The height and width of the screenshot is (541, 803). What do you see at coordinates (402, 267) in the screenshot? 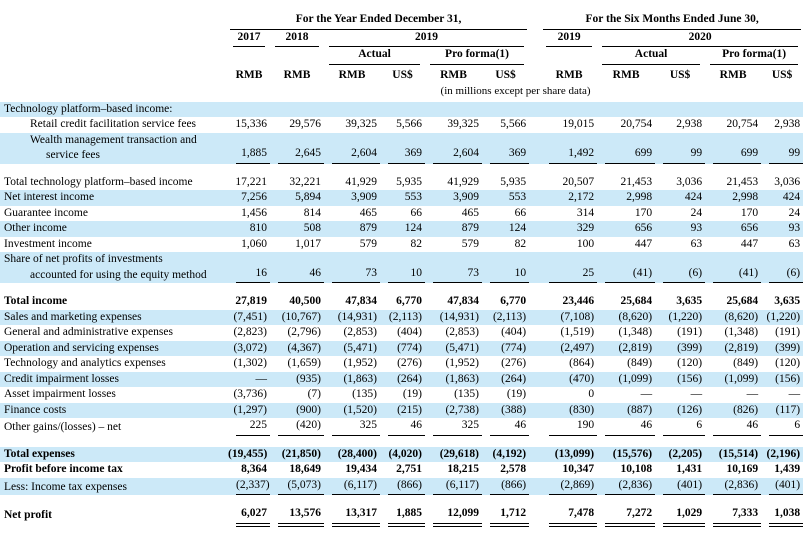
I see `cell-value: 10` at bounding box center [402, 267].